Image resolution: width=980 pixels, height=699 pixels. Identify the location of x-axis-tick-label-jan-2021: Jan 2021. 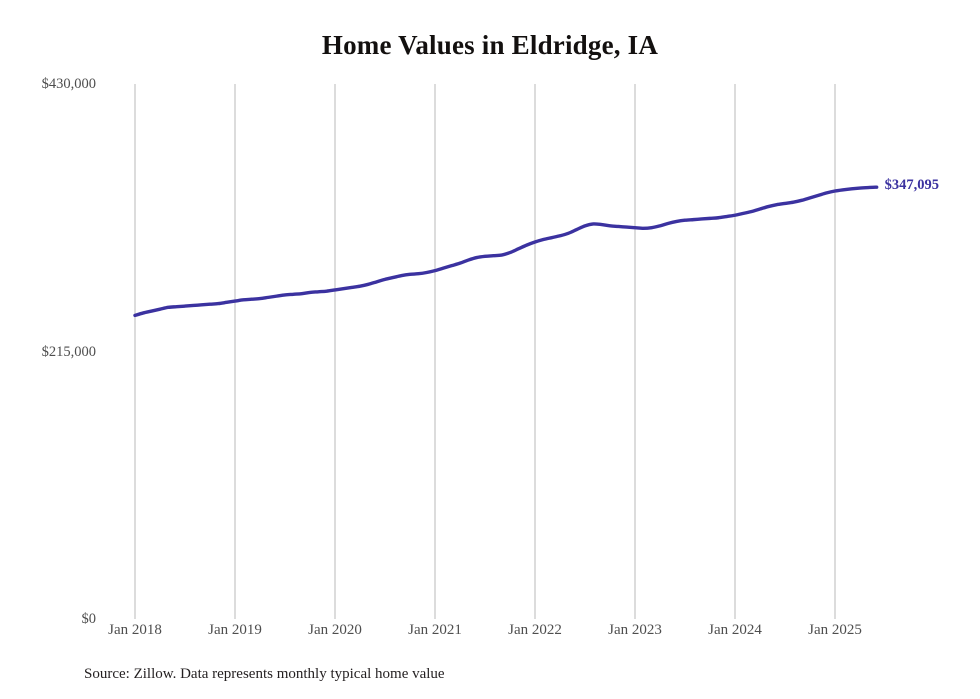
(435, 630).